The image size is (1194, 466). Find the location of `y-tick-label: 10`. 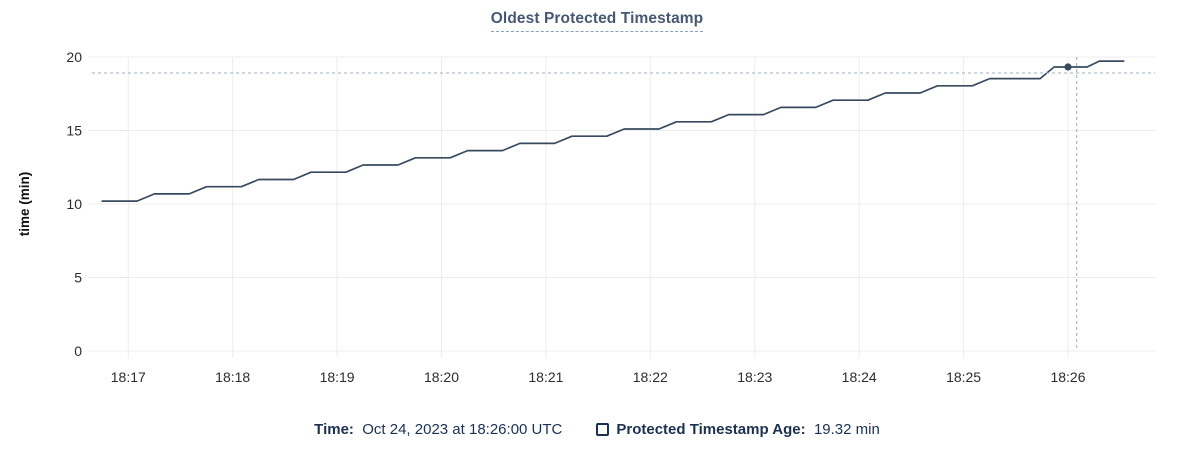

y-tick-label: 10 is located at coordinates (74, 204).